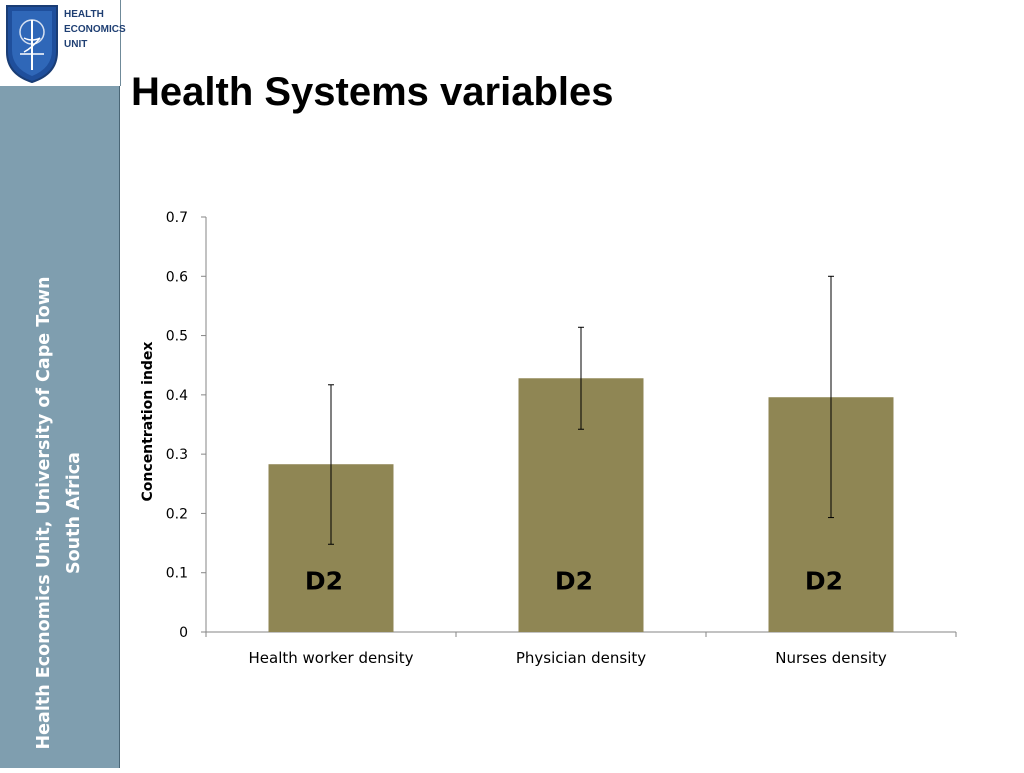 The image size is (1024, 773). Describe the element at coordinates (74, 513) in the screenshot. I see `sidebar-line: South Africa` at that location.